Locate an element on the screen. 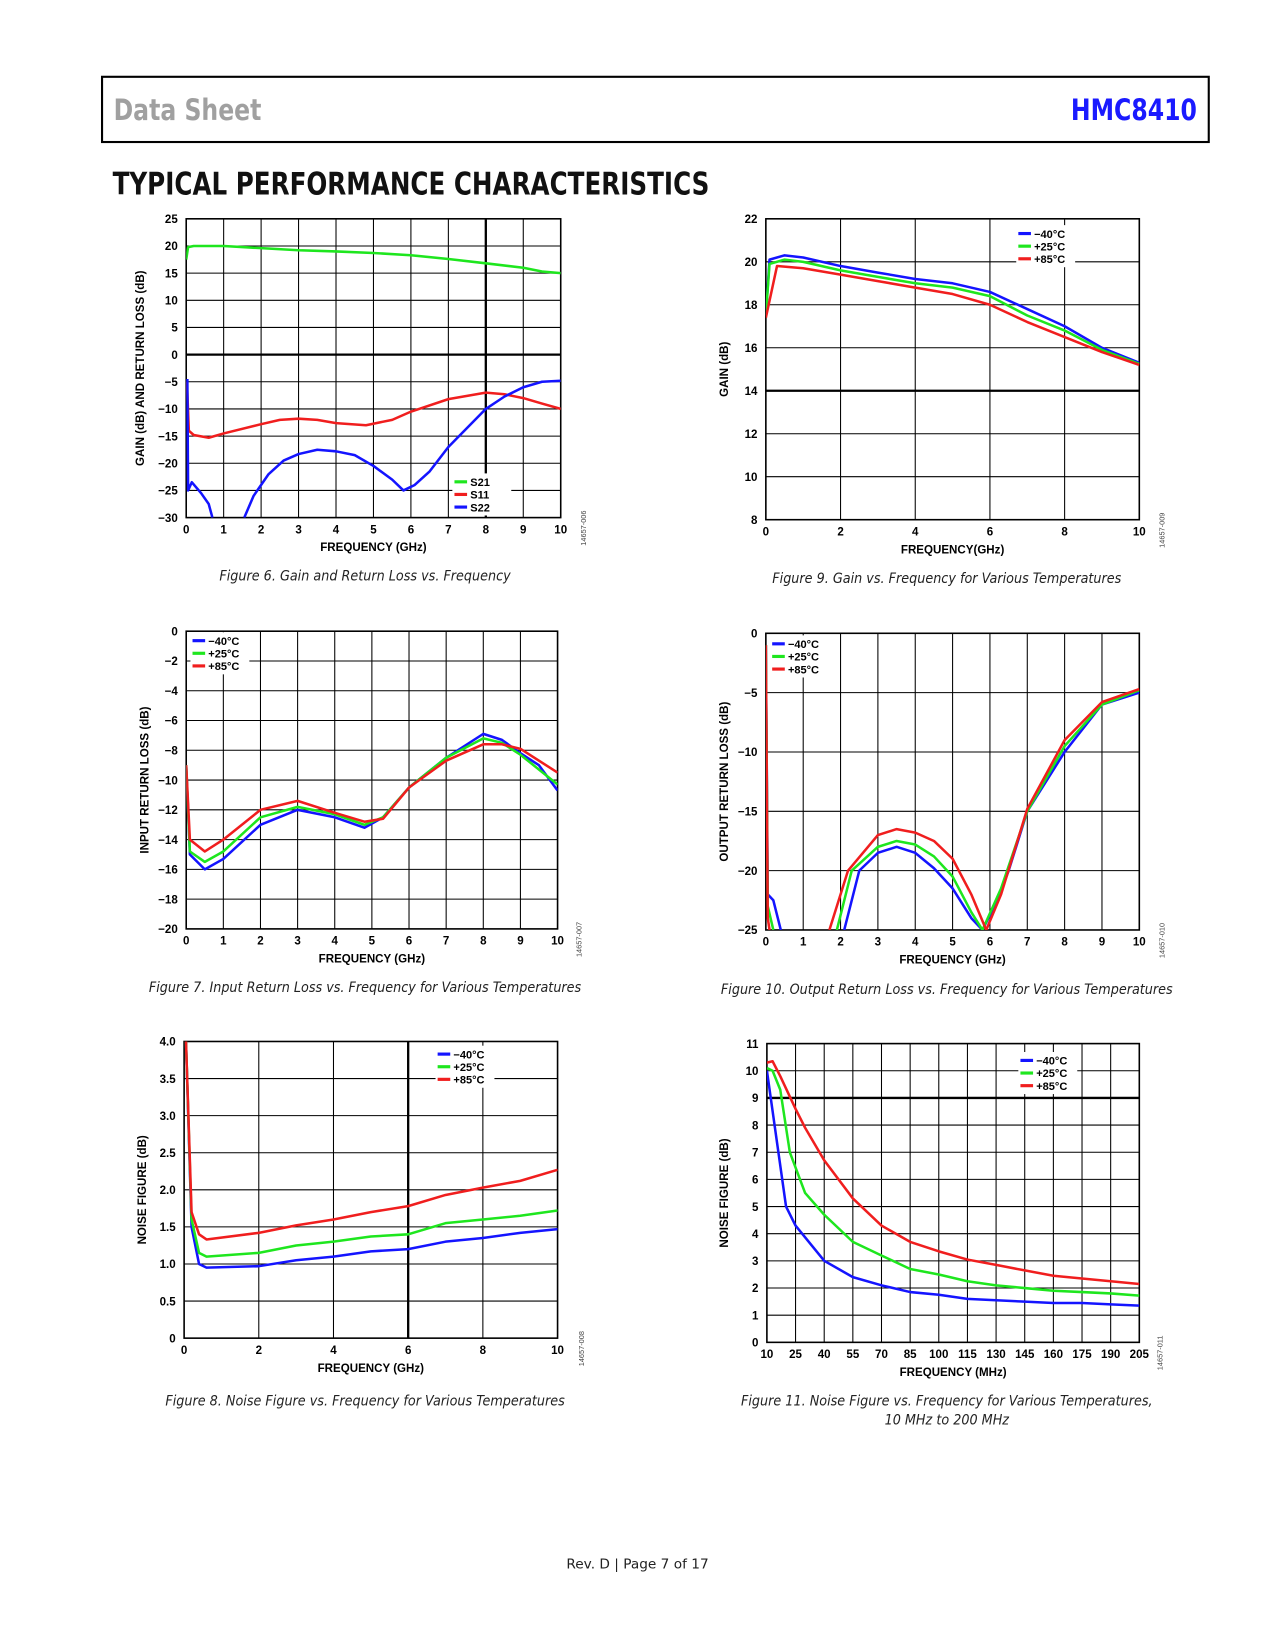 This screenshot has height=1650, width=1275. y-tick-label: 2.5 is located at coordinates (168, 1154).